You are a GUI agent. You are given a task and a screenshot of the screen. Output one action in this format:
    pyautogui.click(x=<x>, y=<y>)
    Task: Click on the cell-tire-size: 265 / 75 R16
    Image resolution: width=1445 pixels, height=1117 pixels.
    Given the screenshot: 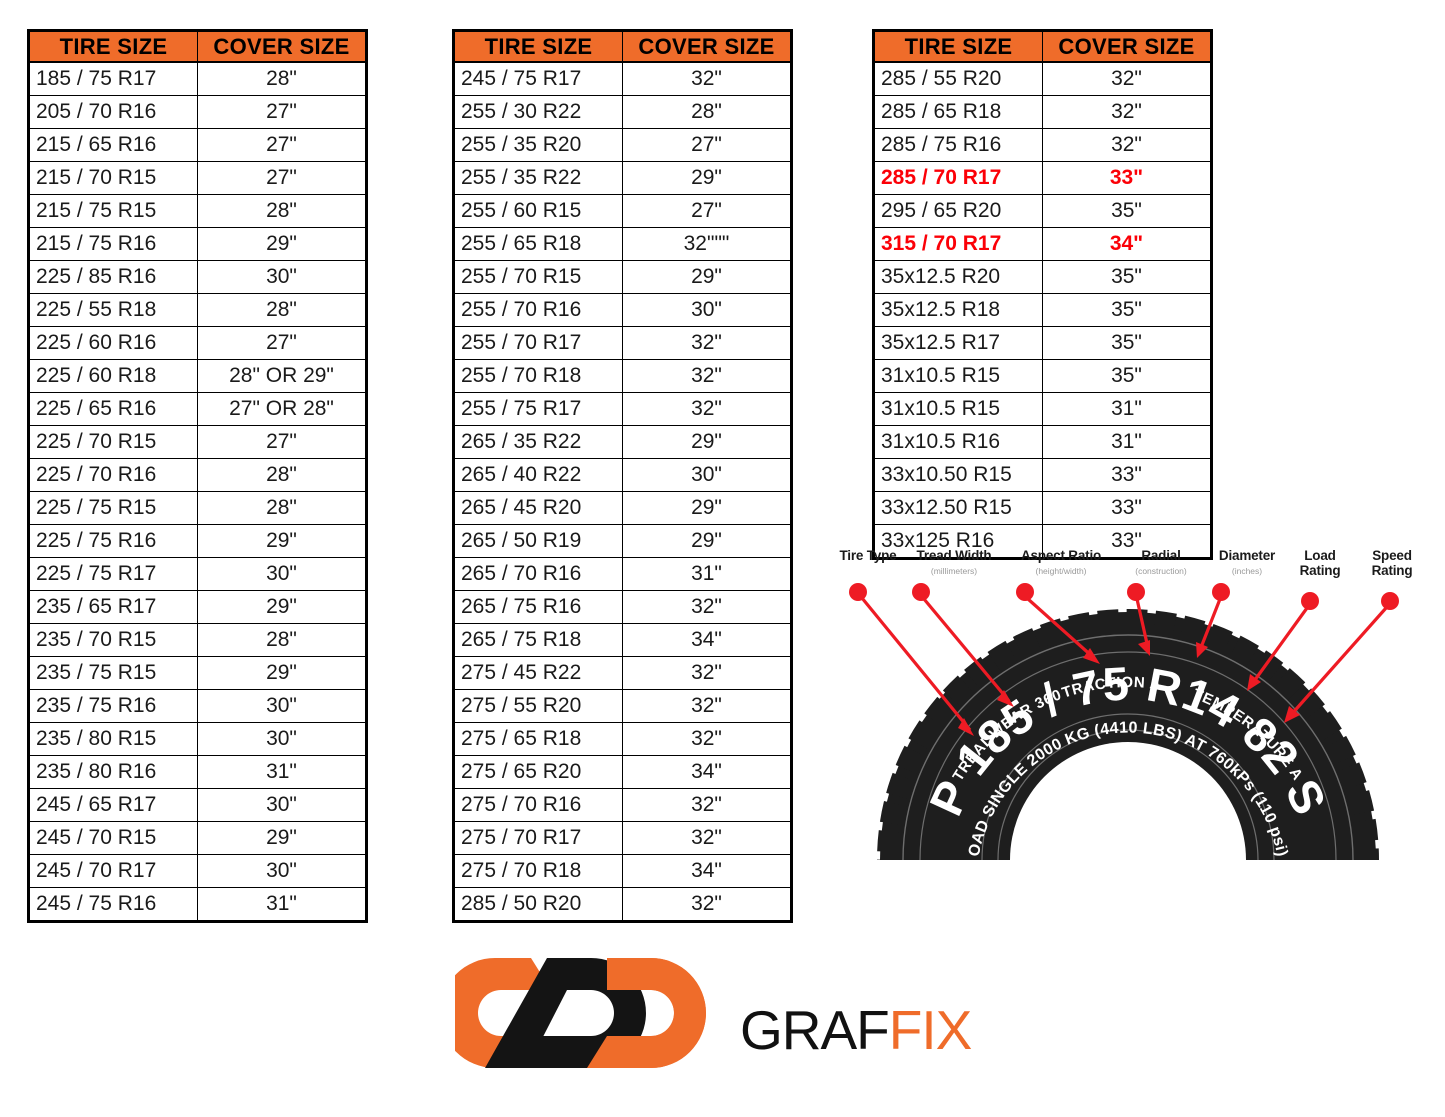 What is the action you would take?
    pyautogui.click(x=538, y=607)
    